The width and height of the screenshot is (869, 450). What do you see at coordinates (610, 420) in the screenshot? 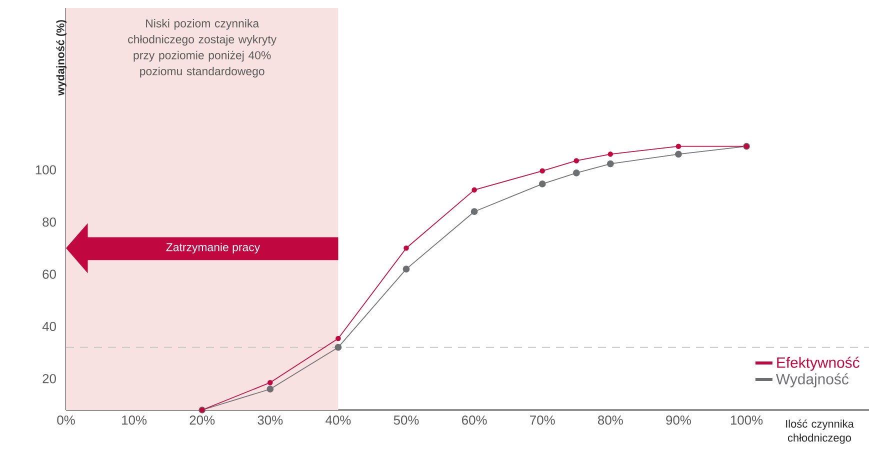
I see `x-tick-label: 80%` at bounding box center [610, 420].